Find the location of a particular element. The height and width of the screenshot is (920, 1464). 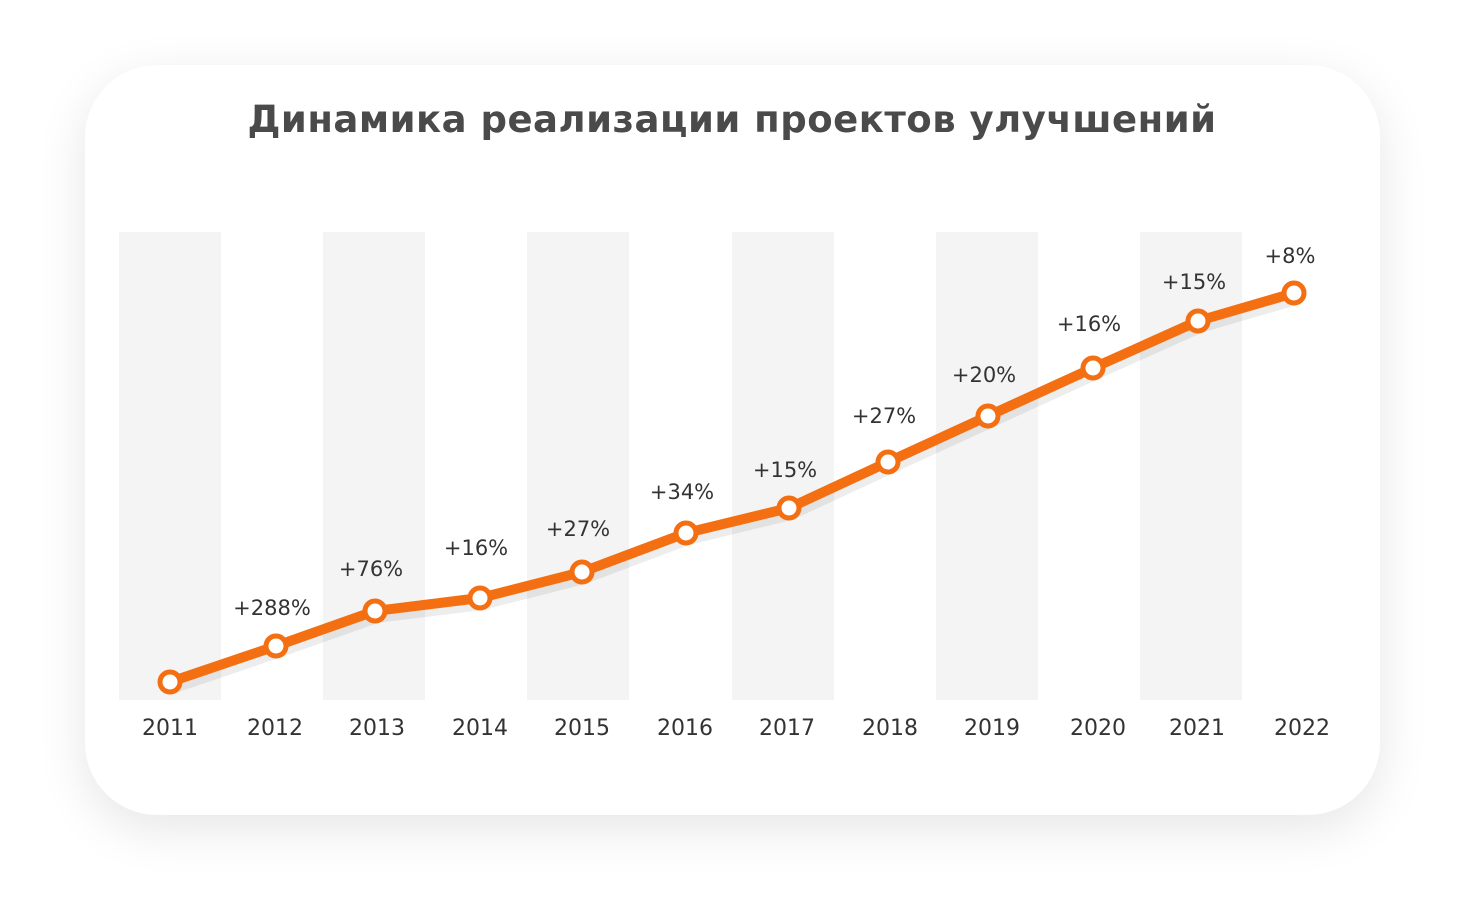

x-tick-label: 2011 is located at coordinates (170, 728).